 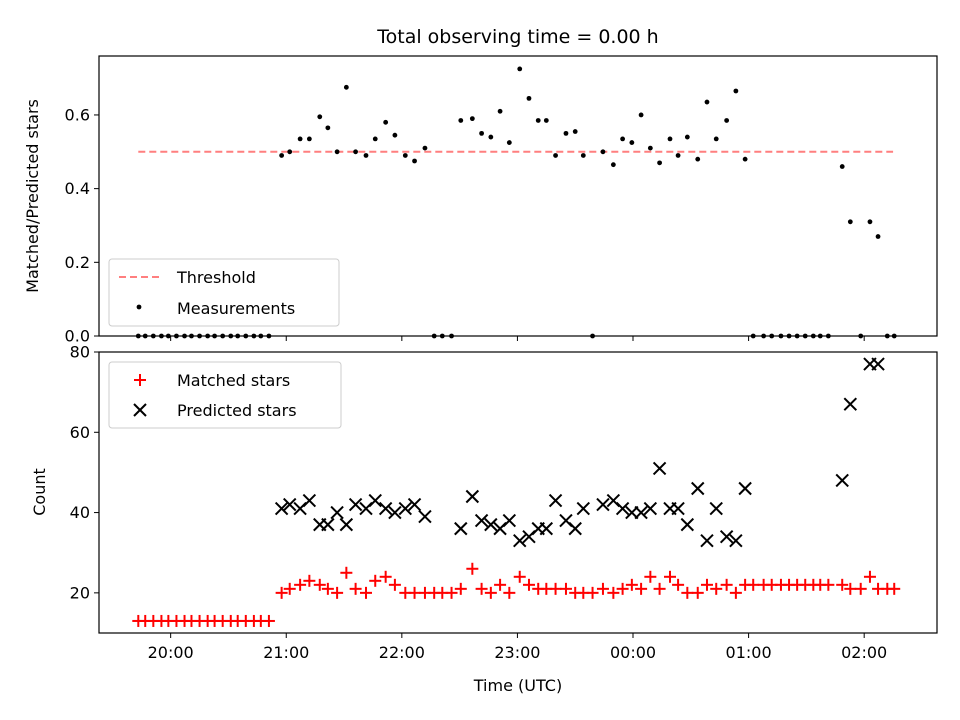 I want to click on y-tick-label-count: 40, so click(x=80, y=512).